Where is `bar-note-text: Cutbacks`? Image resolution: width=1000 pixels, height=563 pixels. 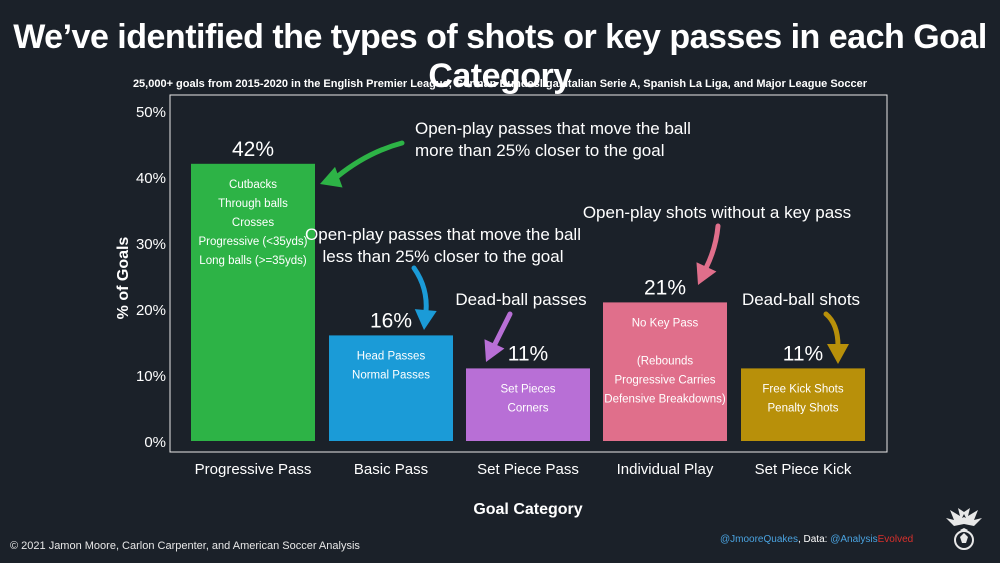 bar-note-text: Cutbacks is located at coordinates (253, 185).